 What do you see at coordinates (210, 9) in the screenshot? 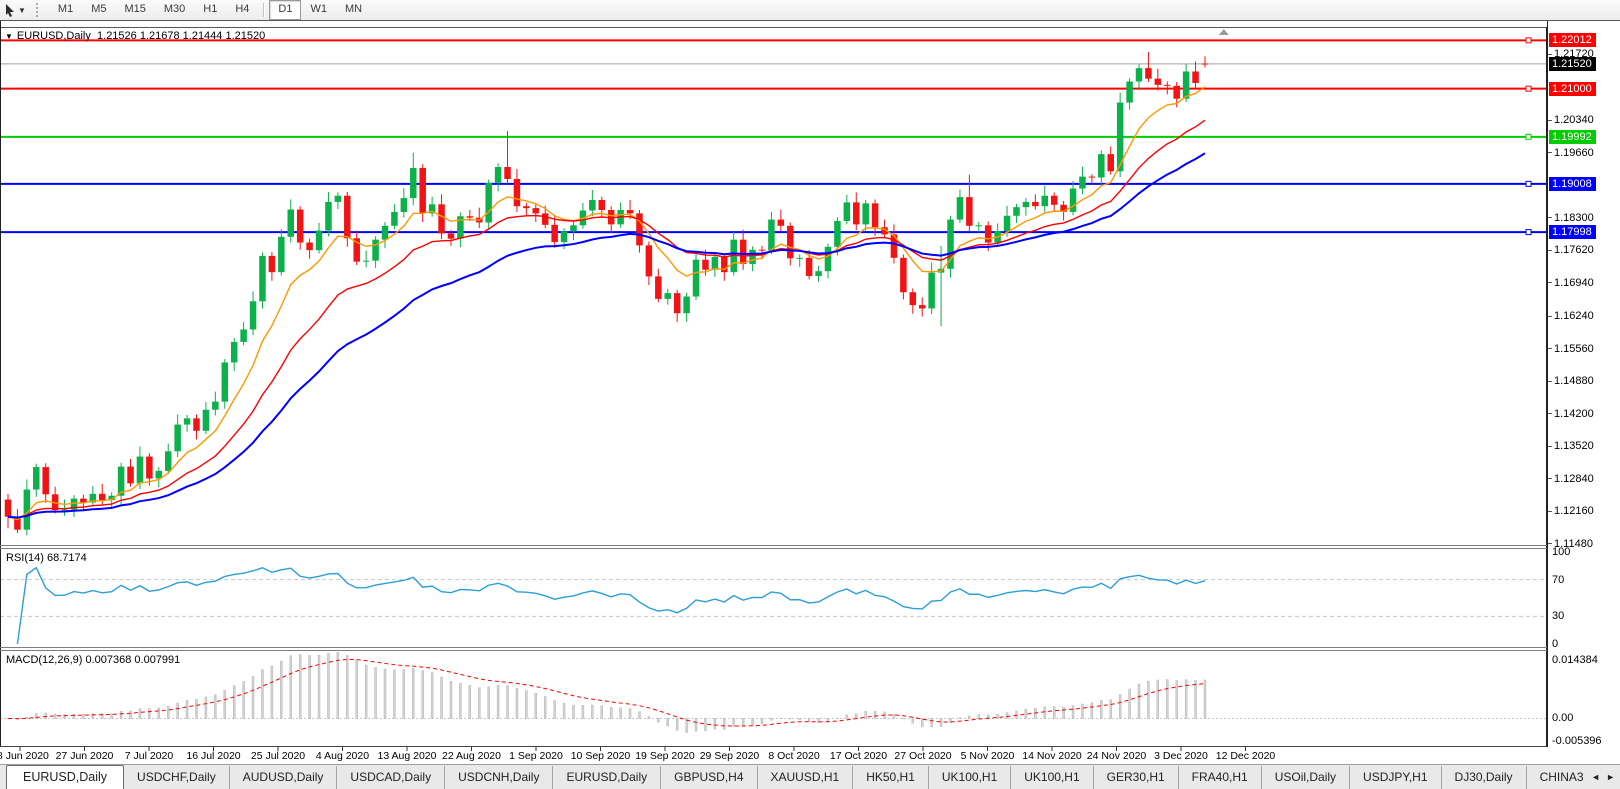
I see `timeframe-button-h1: H1` at bounding box center [210, 9].